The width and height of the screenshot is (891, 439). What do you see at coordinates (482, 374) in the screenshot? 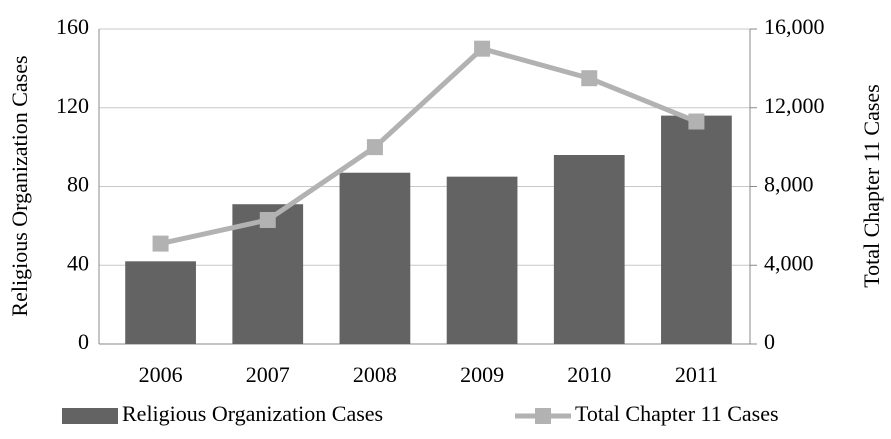
I see `x-tick-label: 2009` at bounding box center [482, 374].